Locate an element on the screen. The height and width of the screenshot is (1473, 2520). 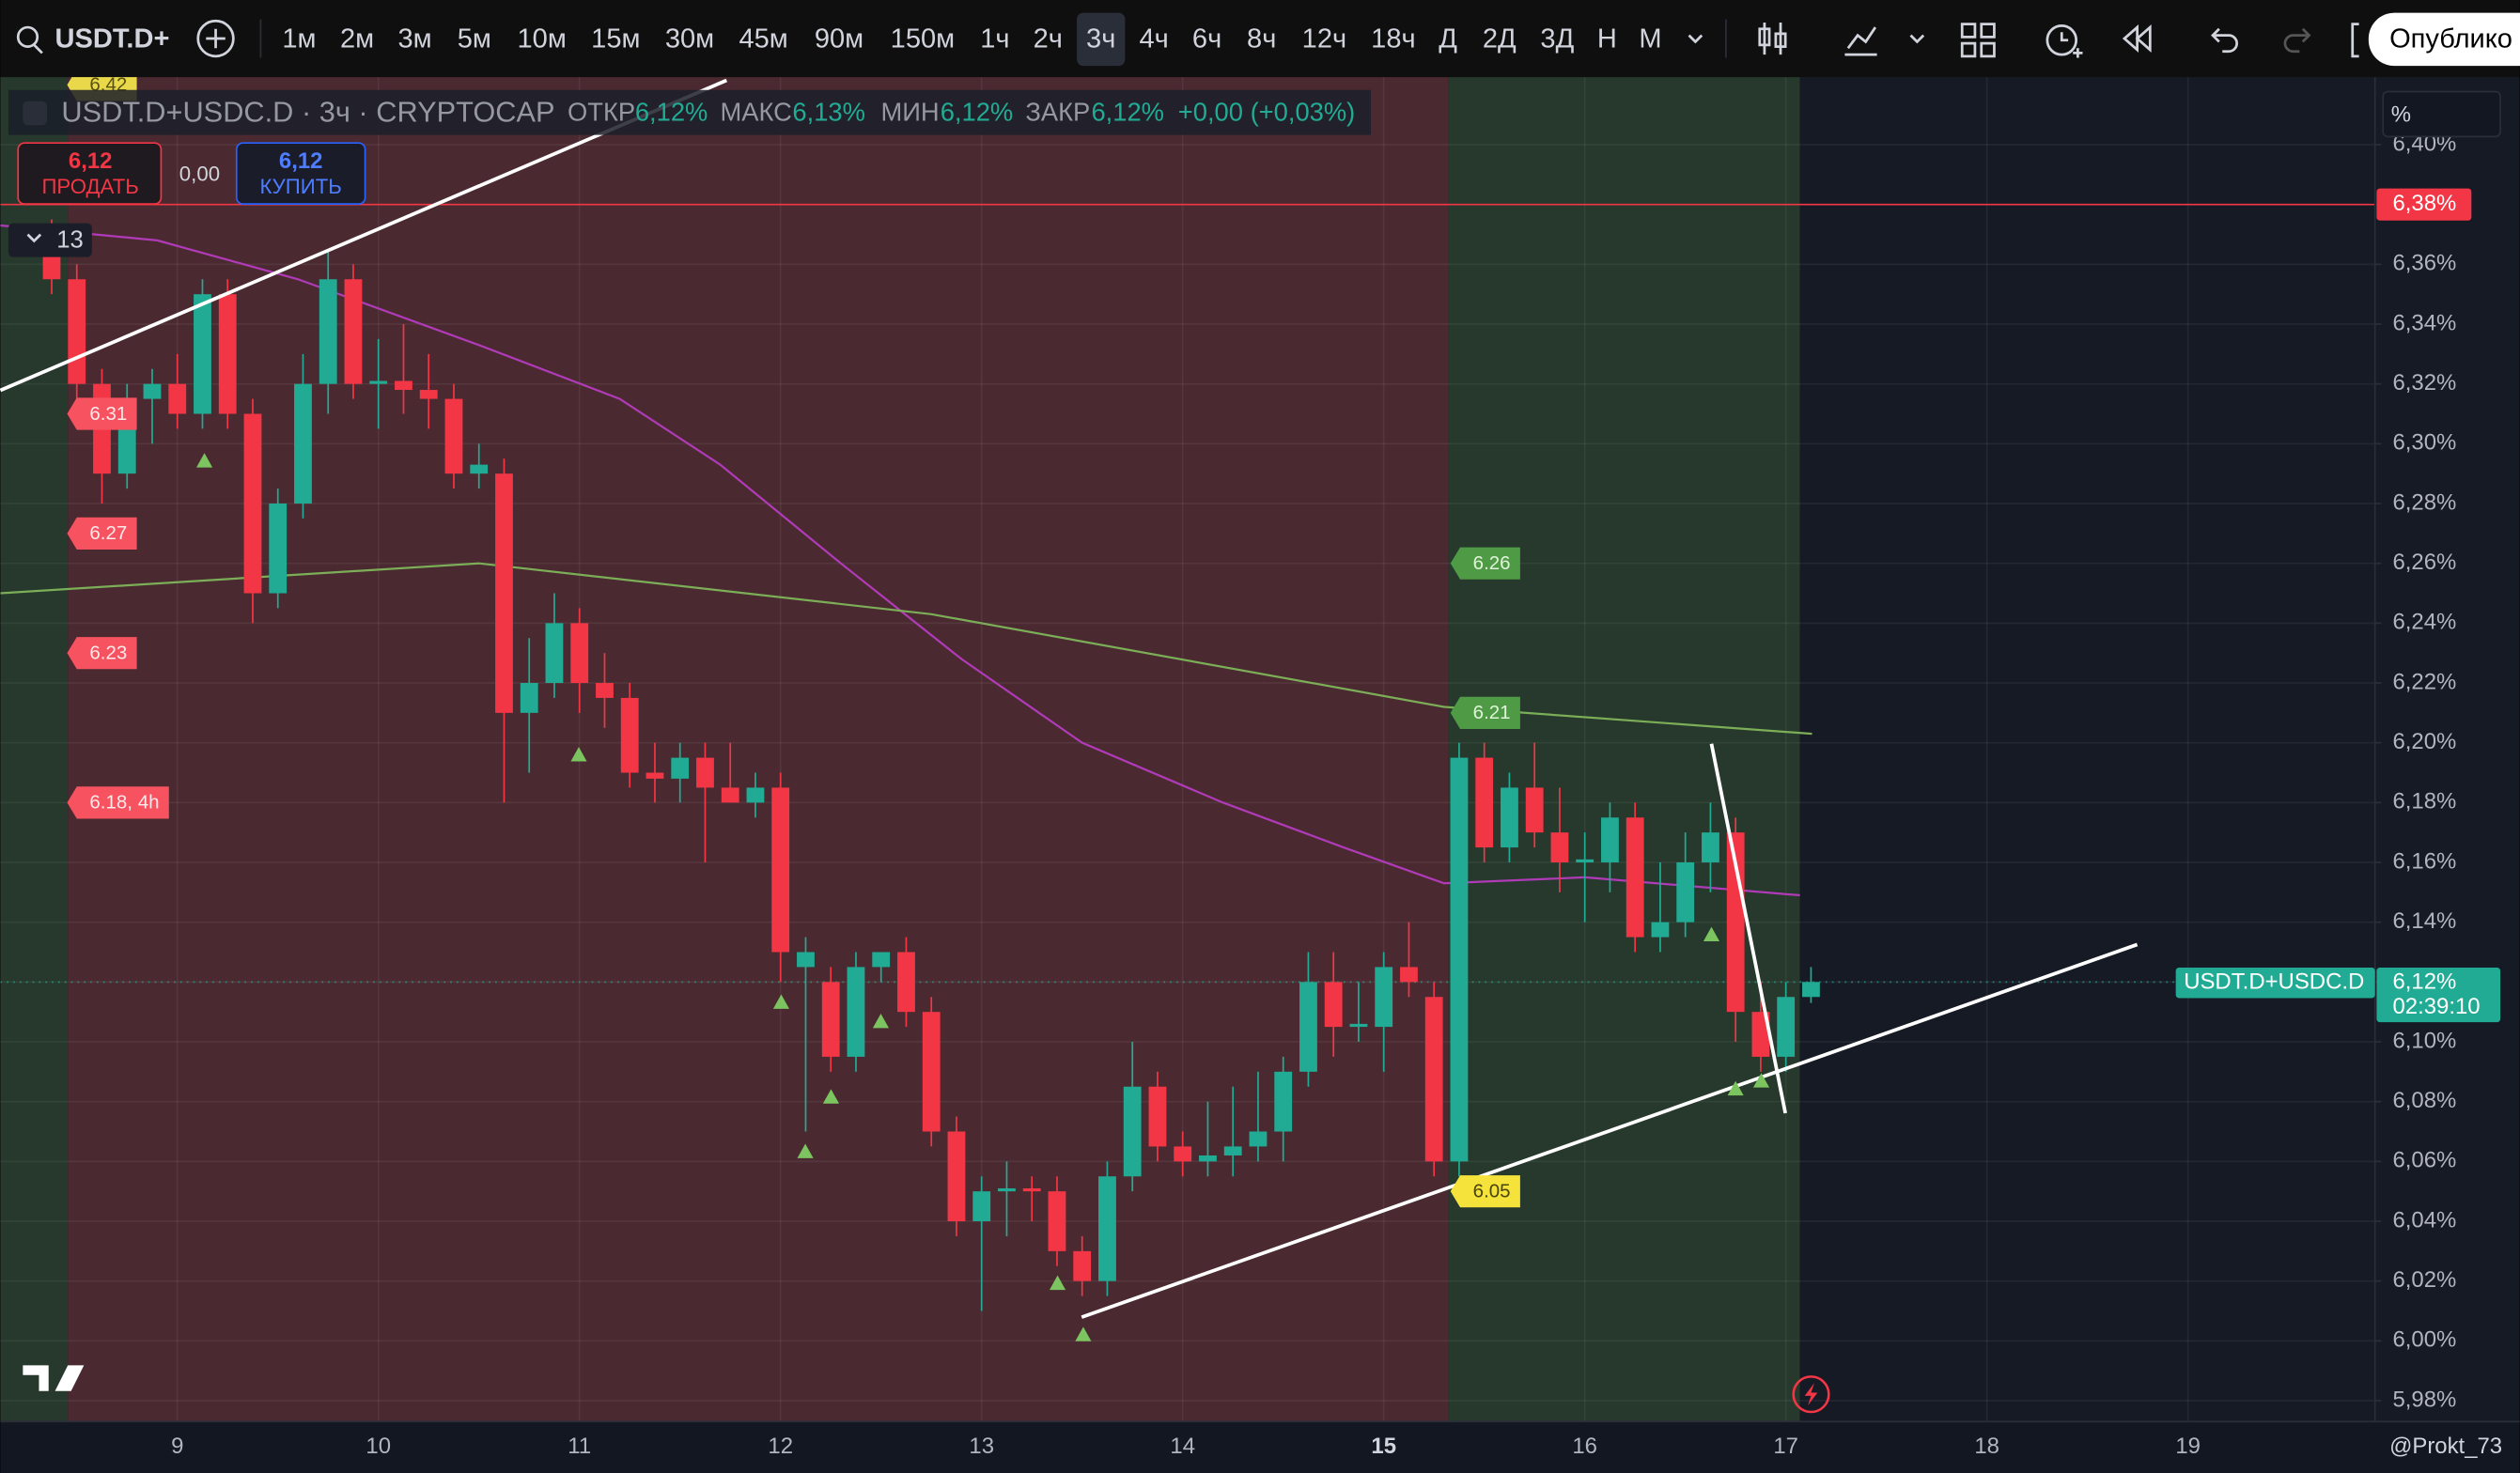
interval: 10м is located at coordinates (542, 39).